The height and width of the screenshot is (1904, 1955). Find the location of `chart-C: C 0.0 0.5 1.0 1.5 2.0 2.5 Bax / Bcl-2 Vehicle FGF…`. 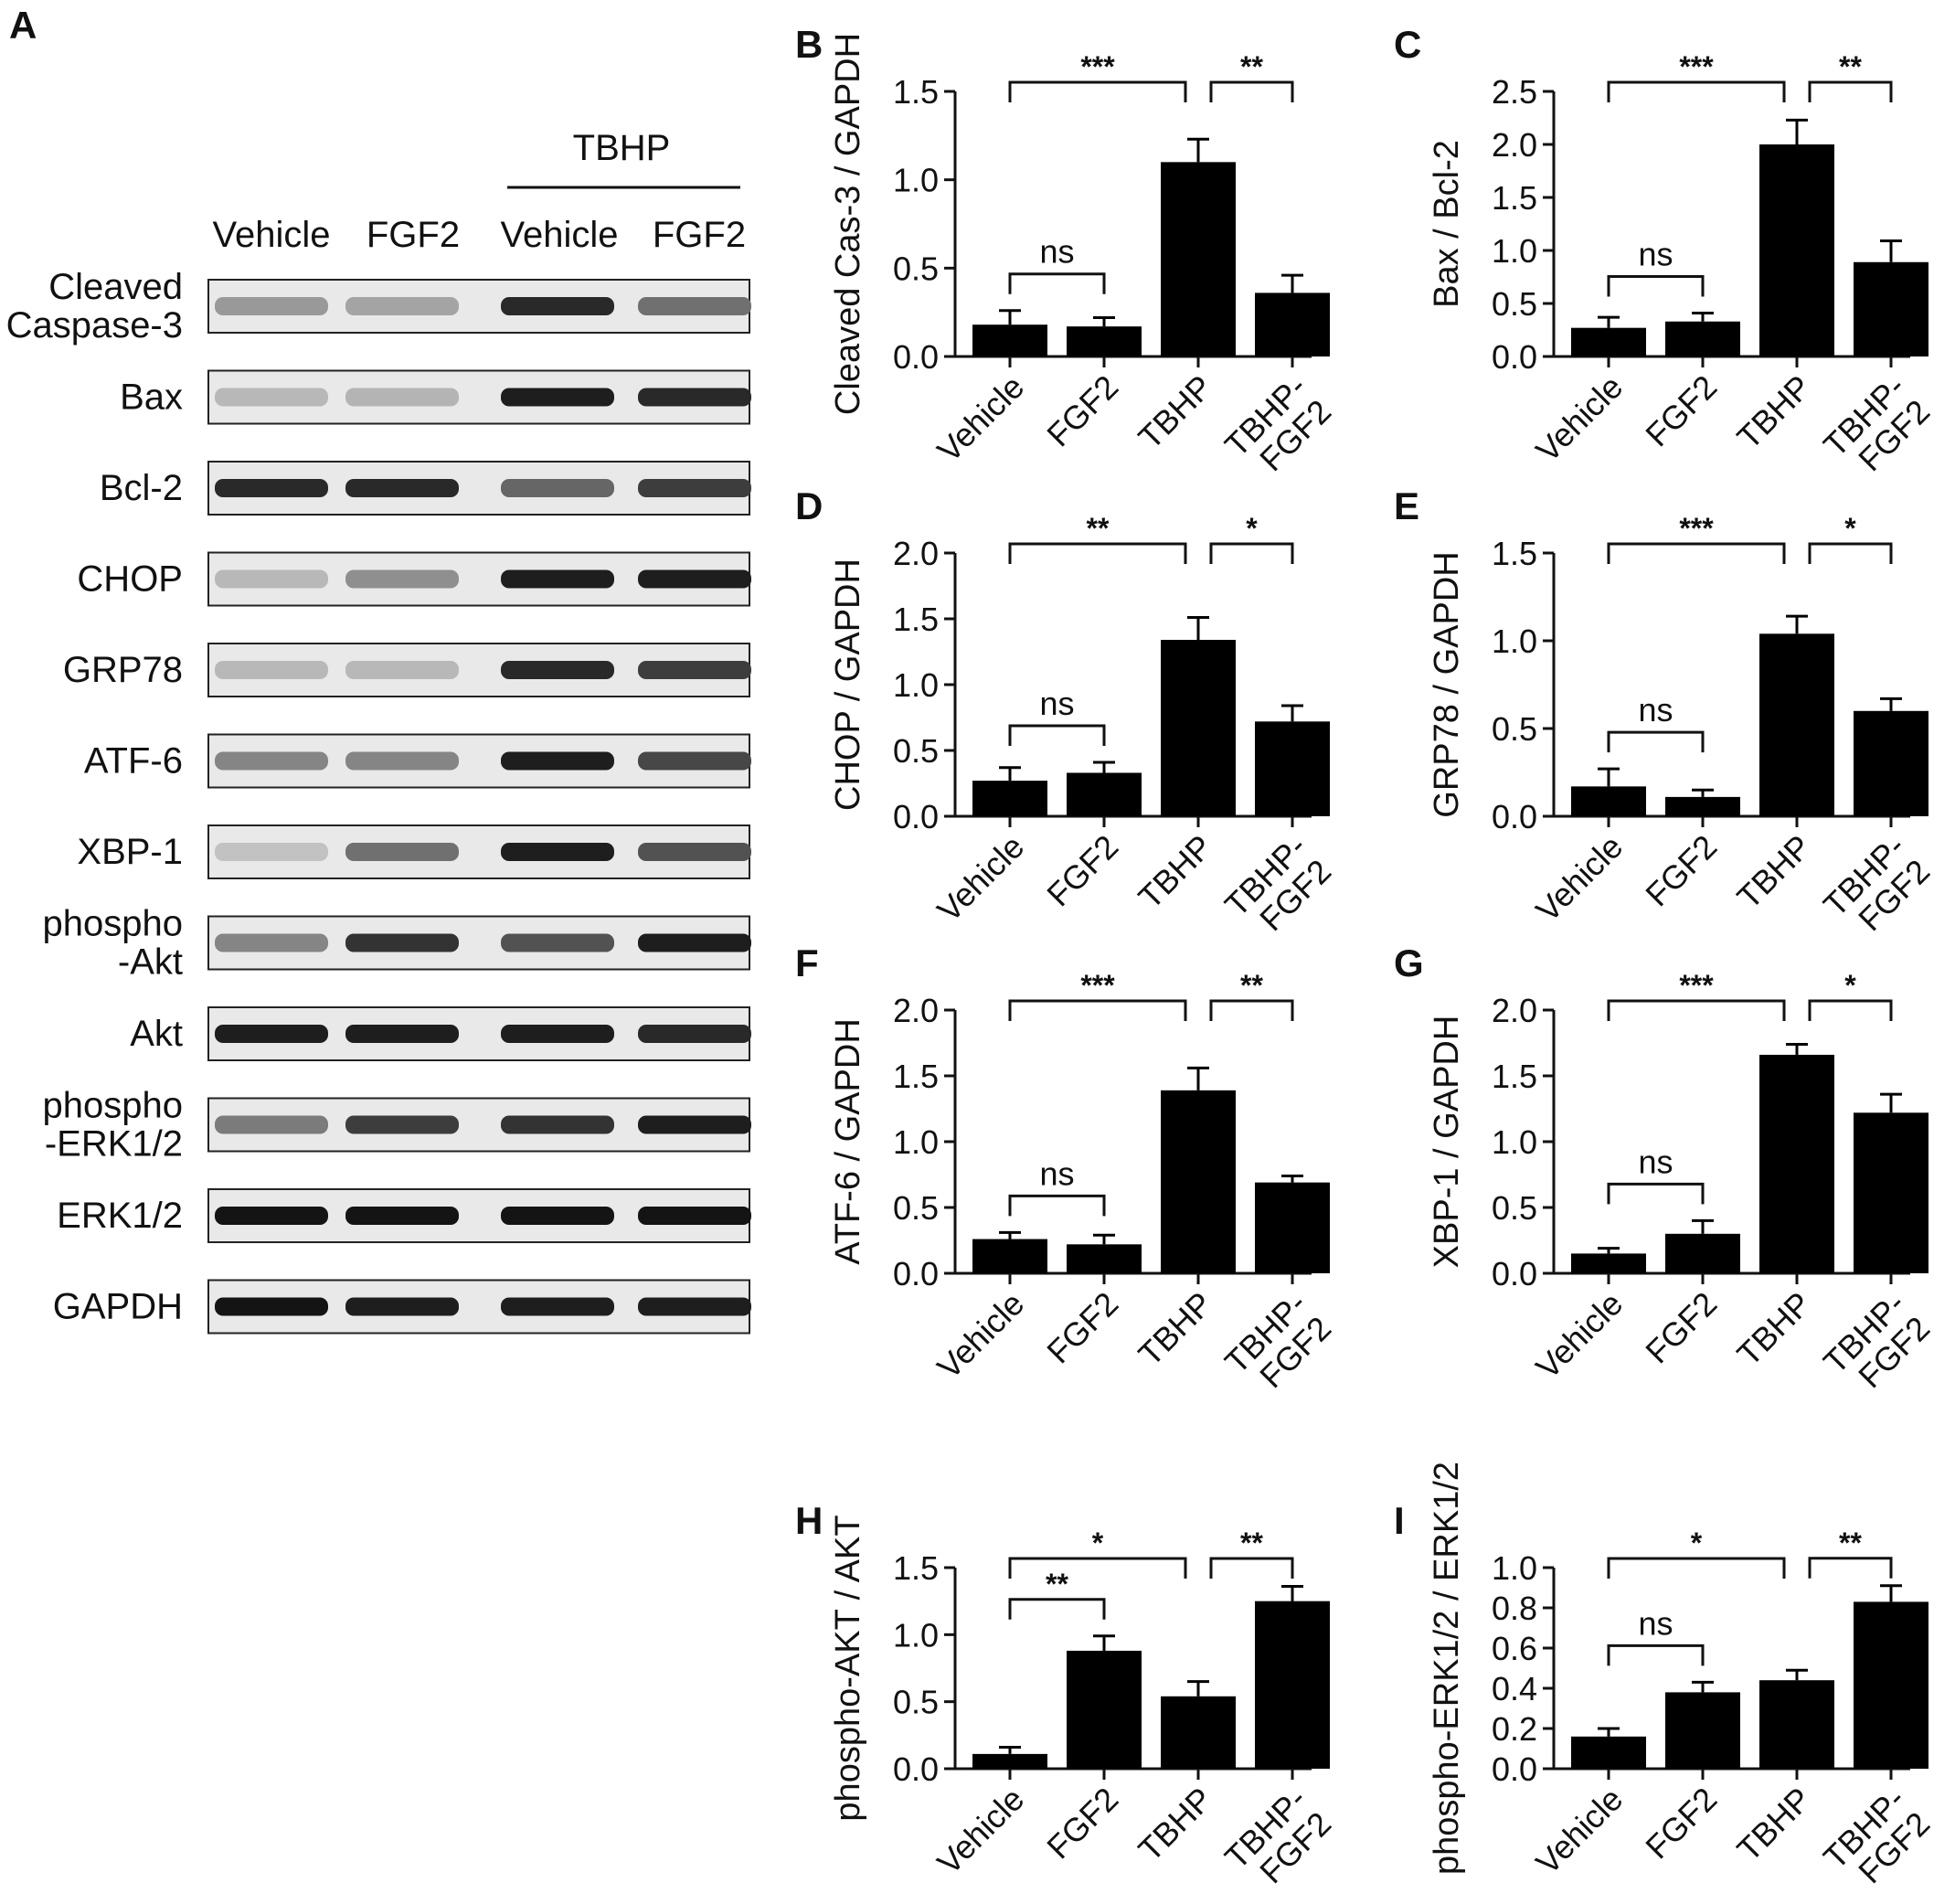

chart-C: C 0.0 0.5 1.0 1.5 2.0 2.5 Bax / Bcl-2 Vehicle FGF… is located at coordinates (1666, 251).